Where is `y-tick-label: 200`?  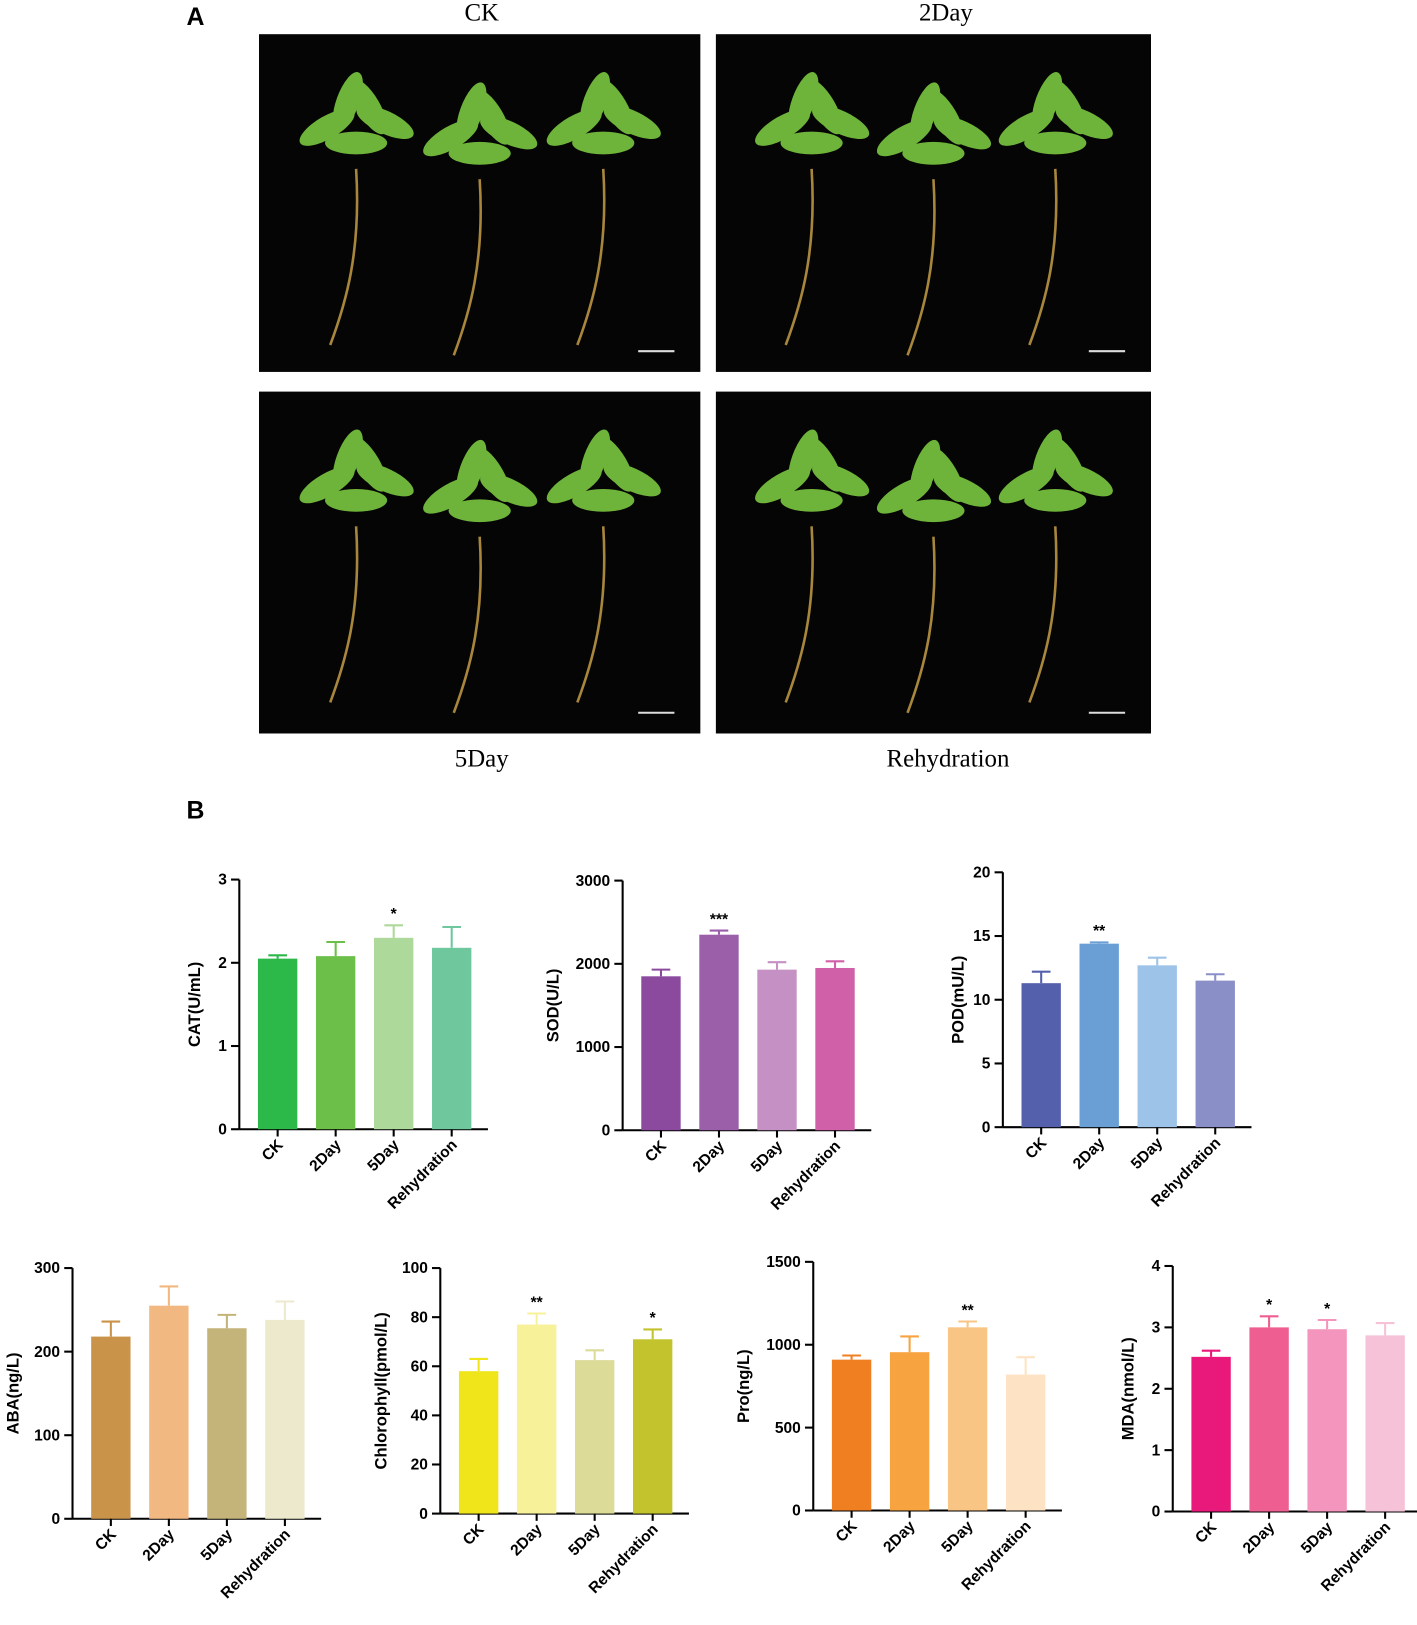
y-tick-label: 200 is located at coordinates (47, 1352).